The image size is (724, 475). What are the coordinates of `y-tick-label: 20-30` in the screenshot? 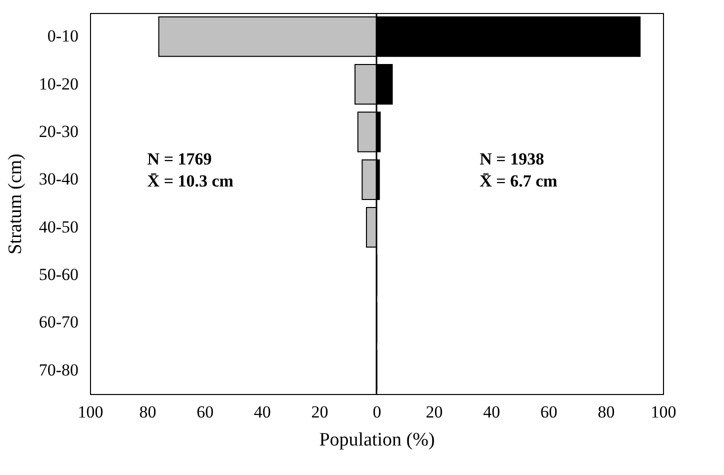 It's located at (58, 131).